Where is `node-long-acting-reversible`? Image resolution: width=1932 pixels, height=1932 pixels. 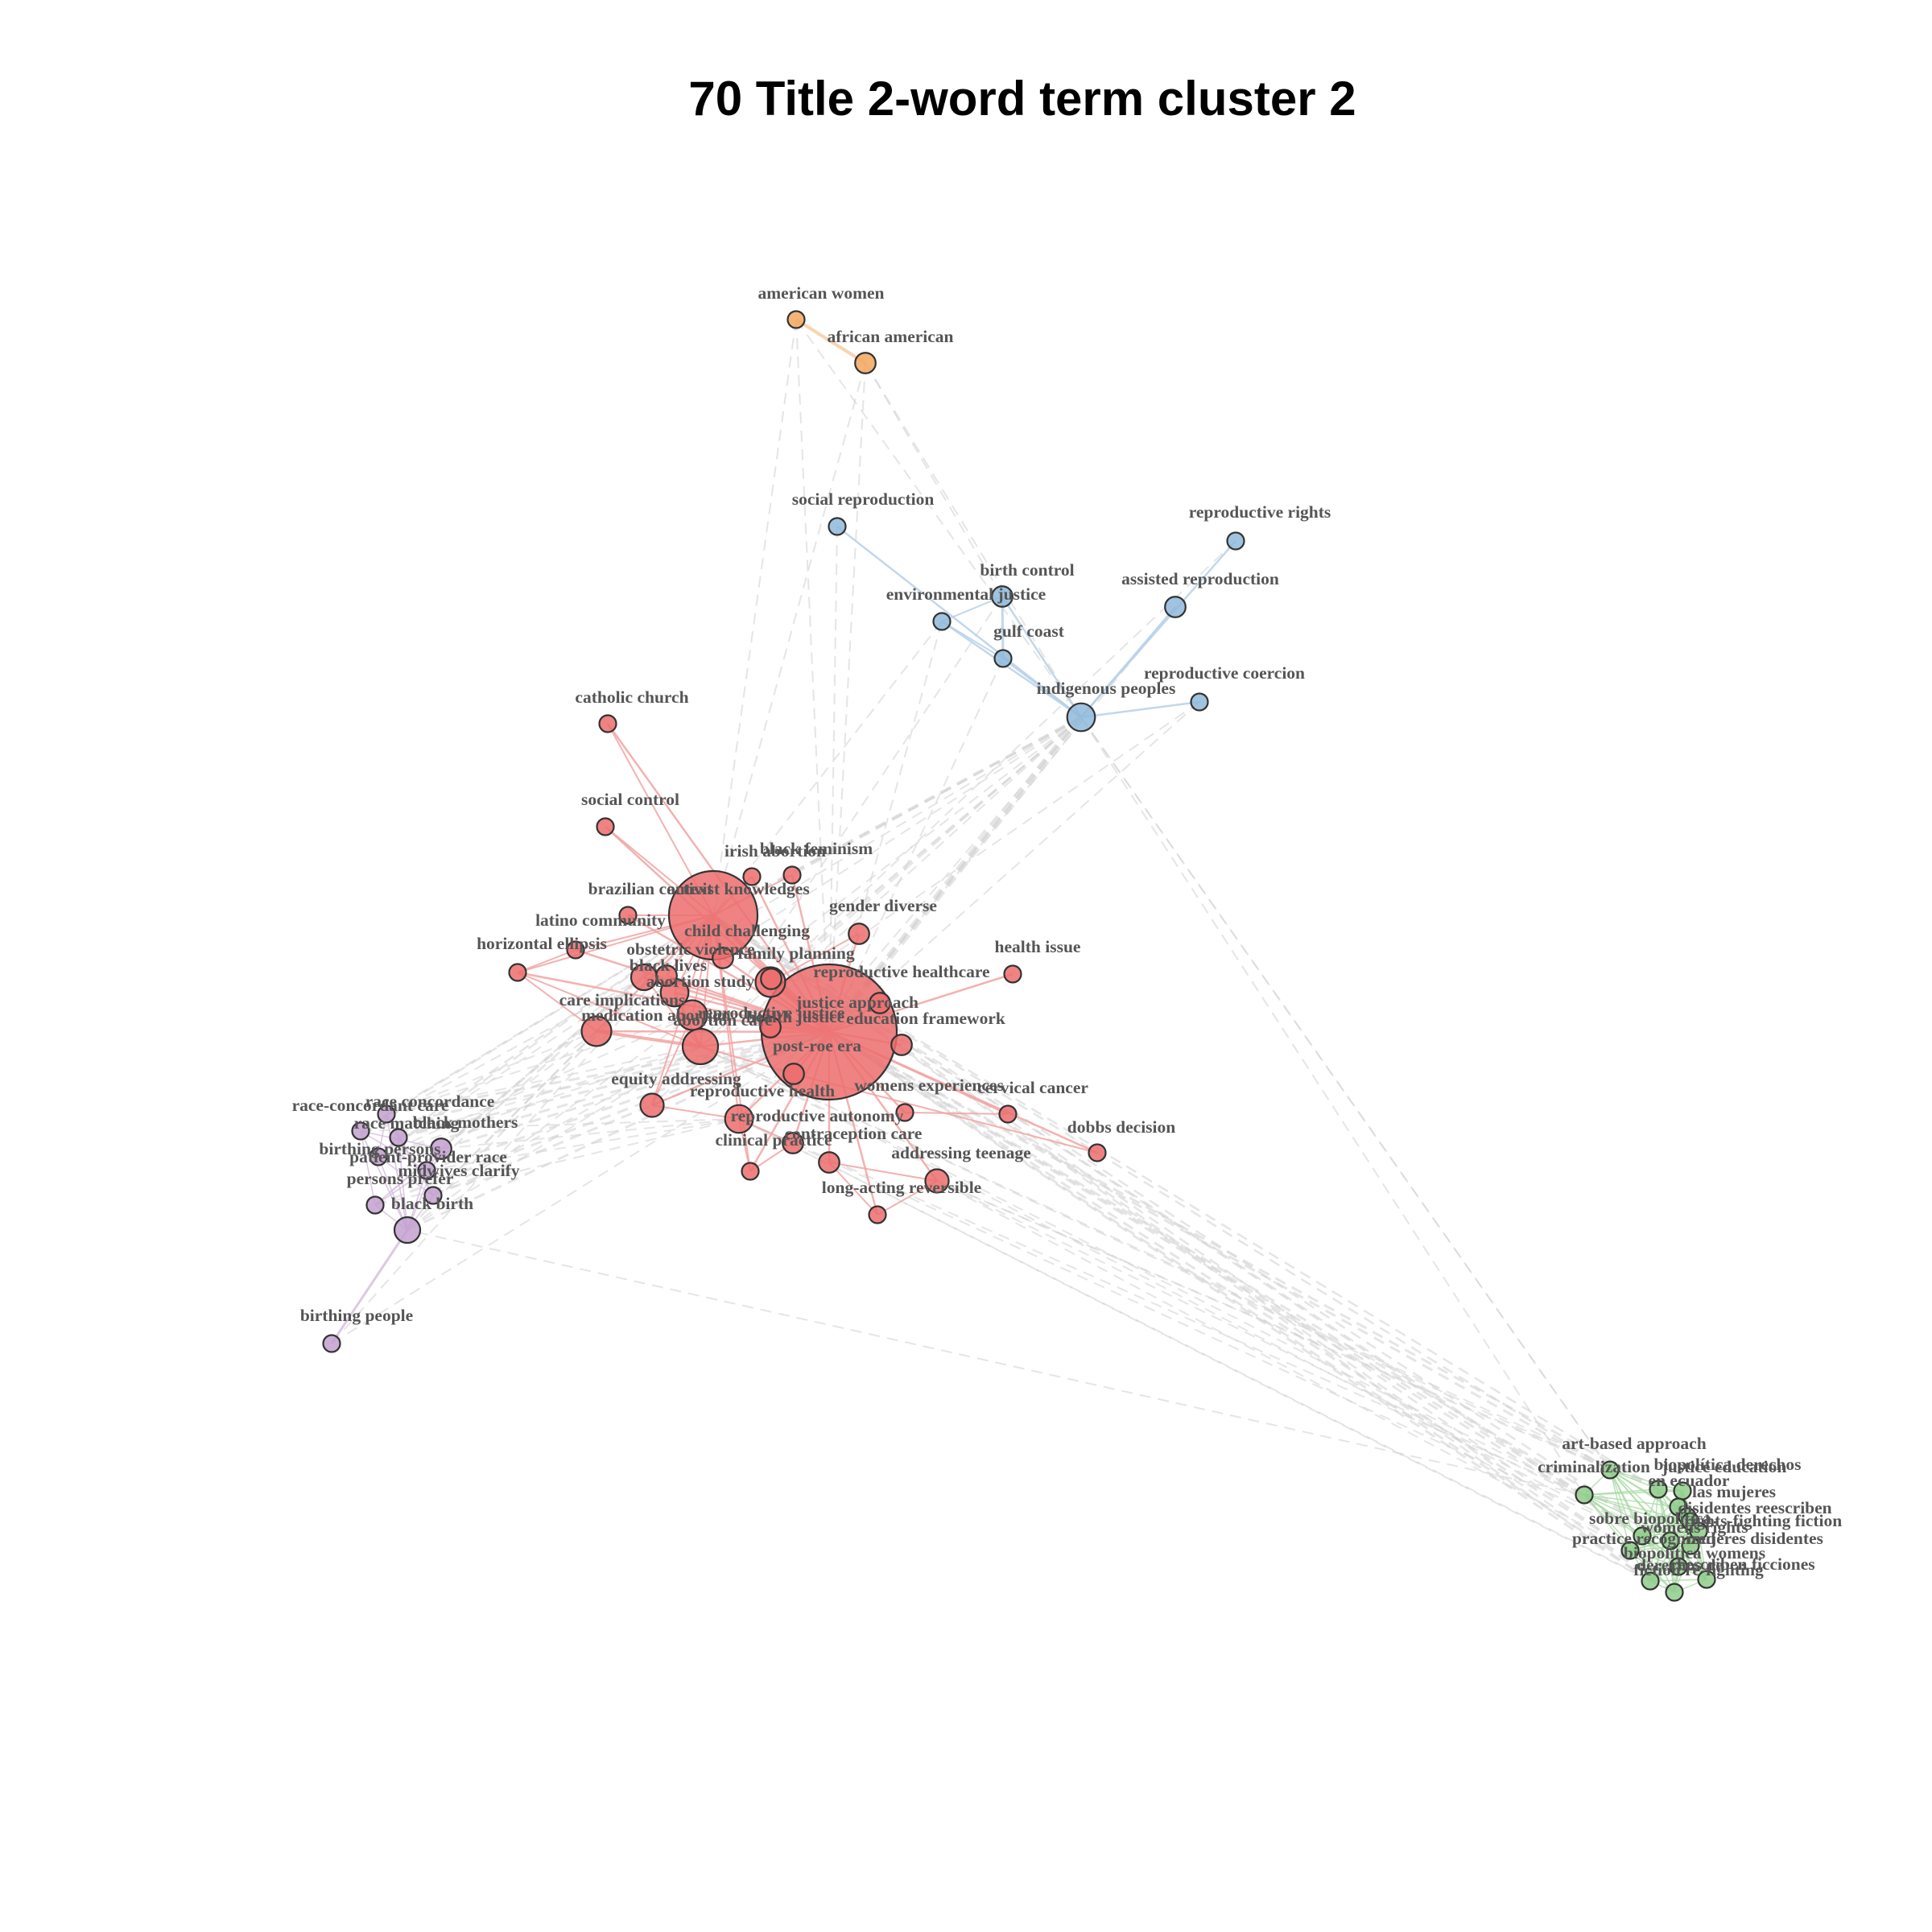 node-long-acting-reversible is located at coordinates (877, 1214).